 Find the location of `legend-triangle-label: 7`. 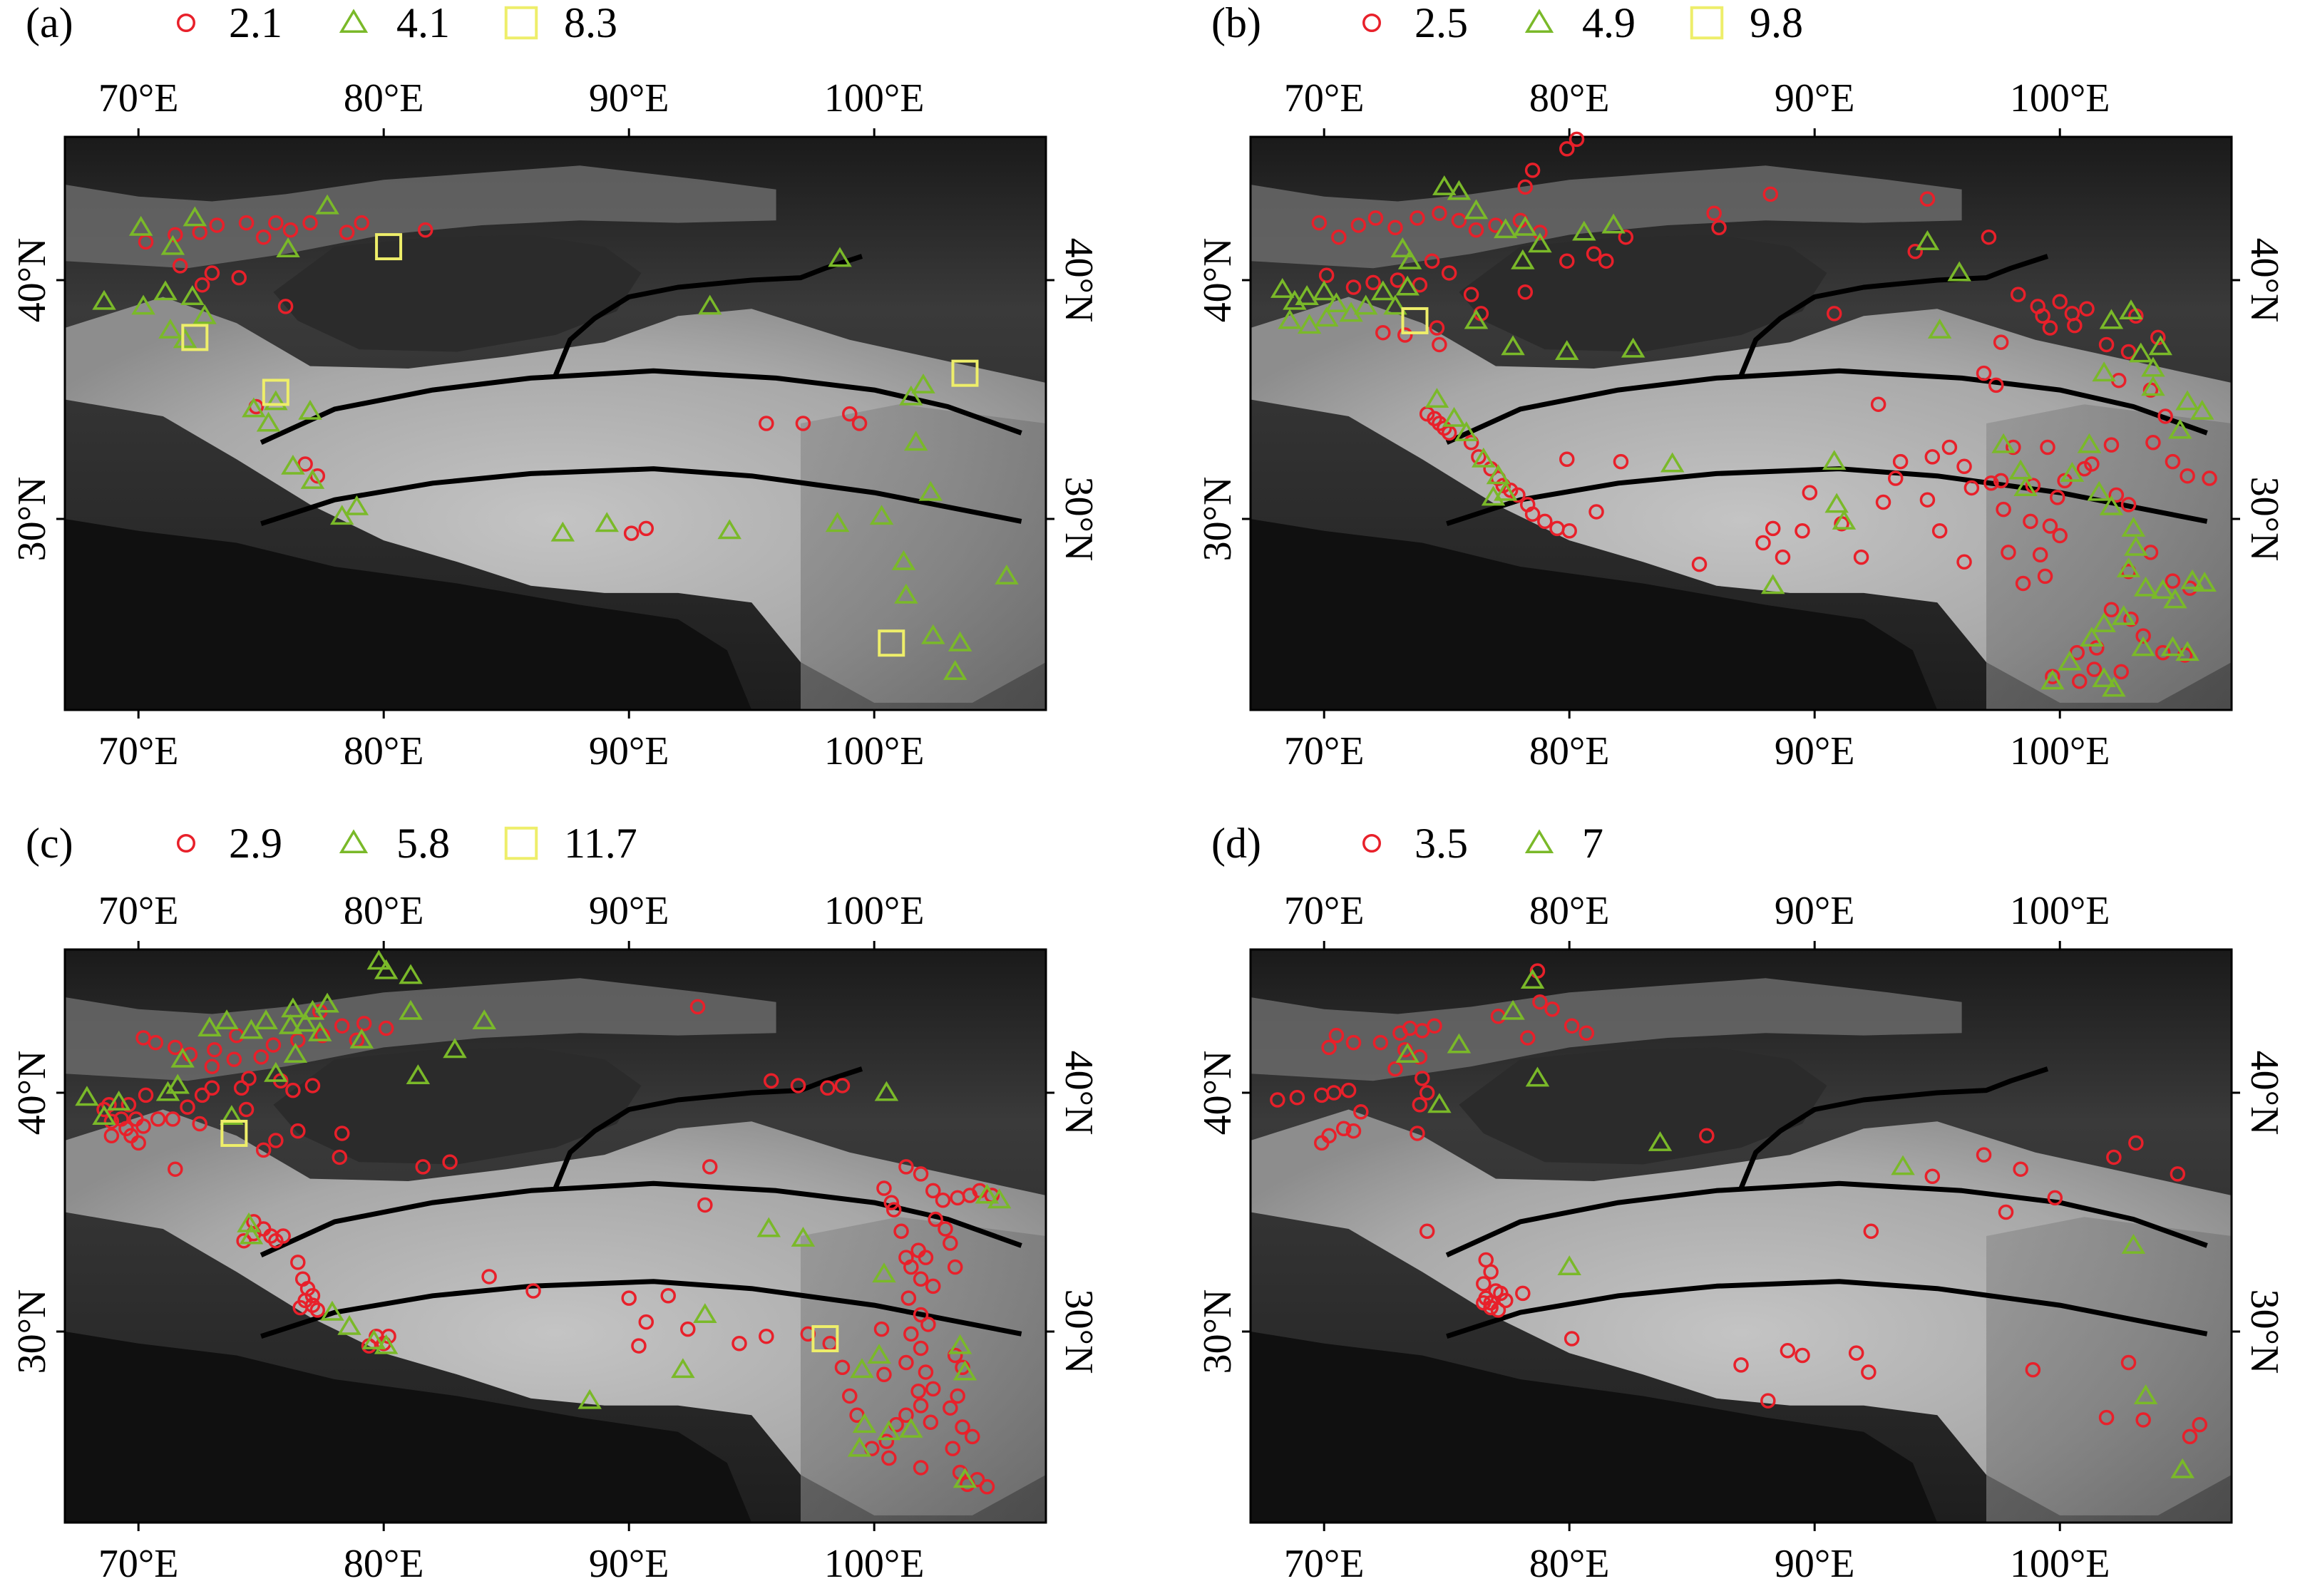

legend-triangle-label: 7 is located at coordinates (1593, 843).